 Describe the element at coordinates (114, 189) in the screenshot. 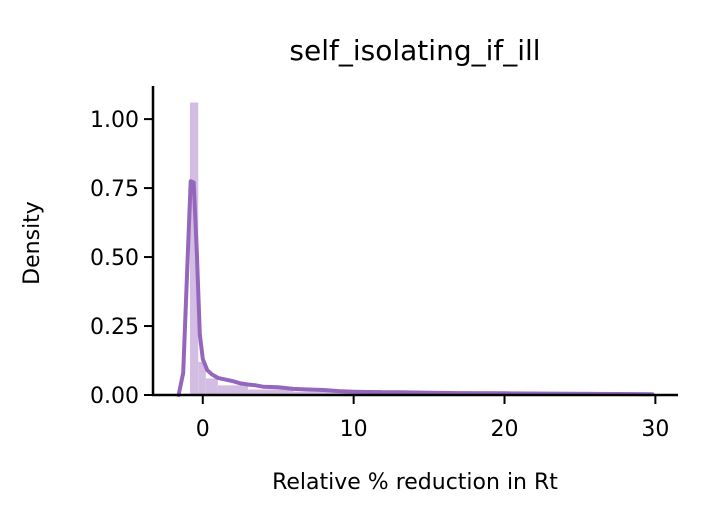

I see `y-tick-label: 0.75` at that location.